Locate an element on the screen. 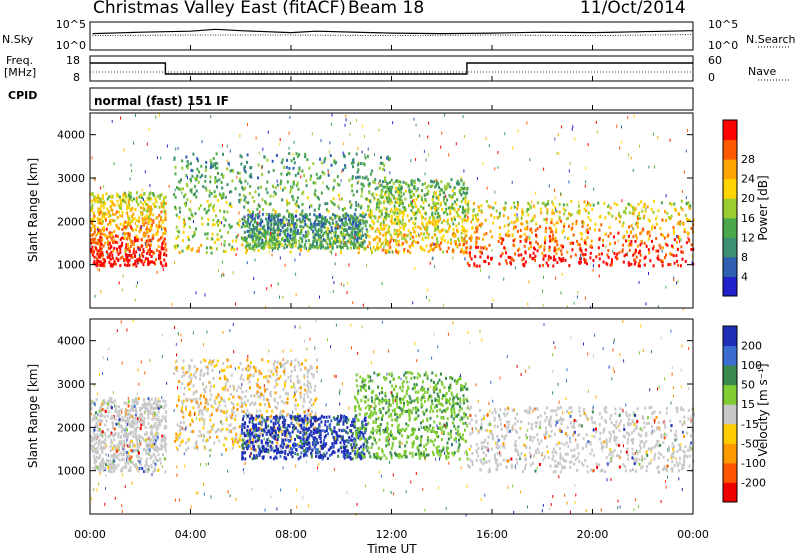  mhz-label: [MHz] is located at coordinates (20, 72).